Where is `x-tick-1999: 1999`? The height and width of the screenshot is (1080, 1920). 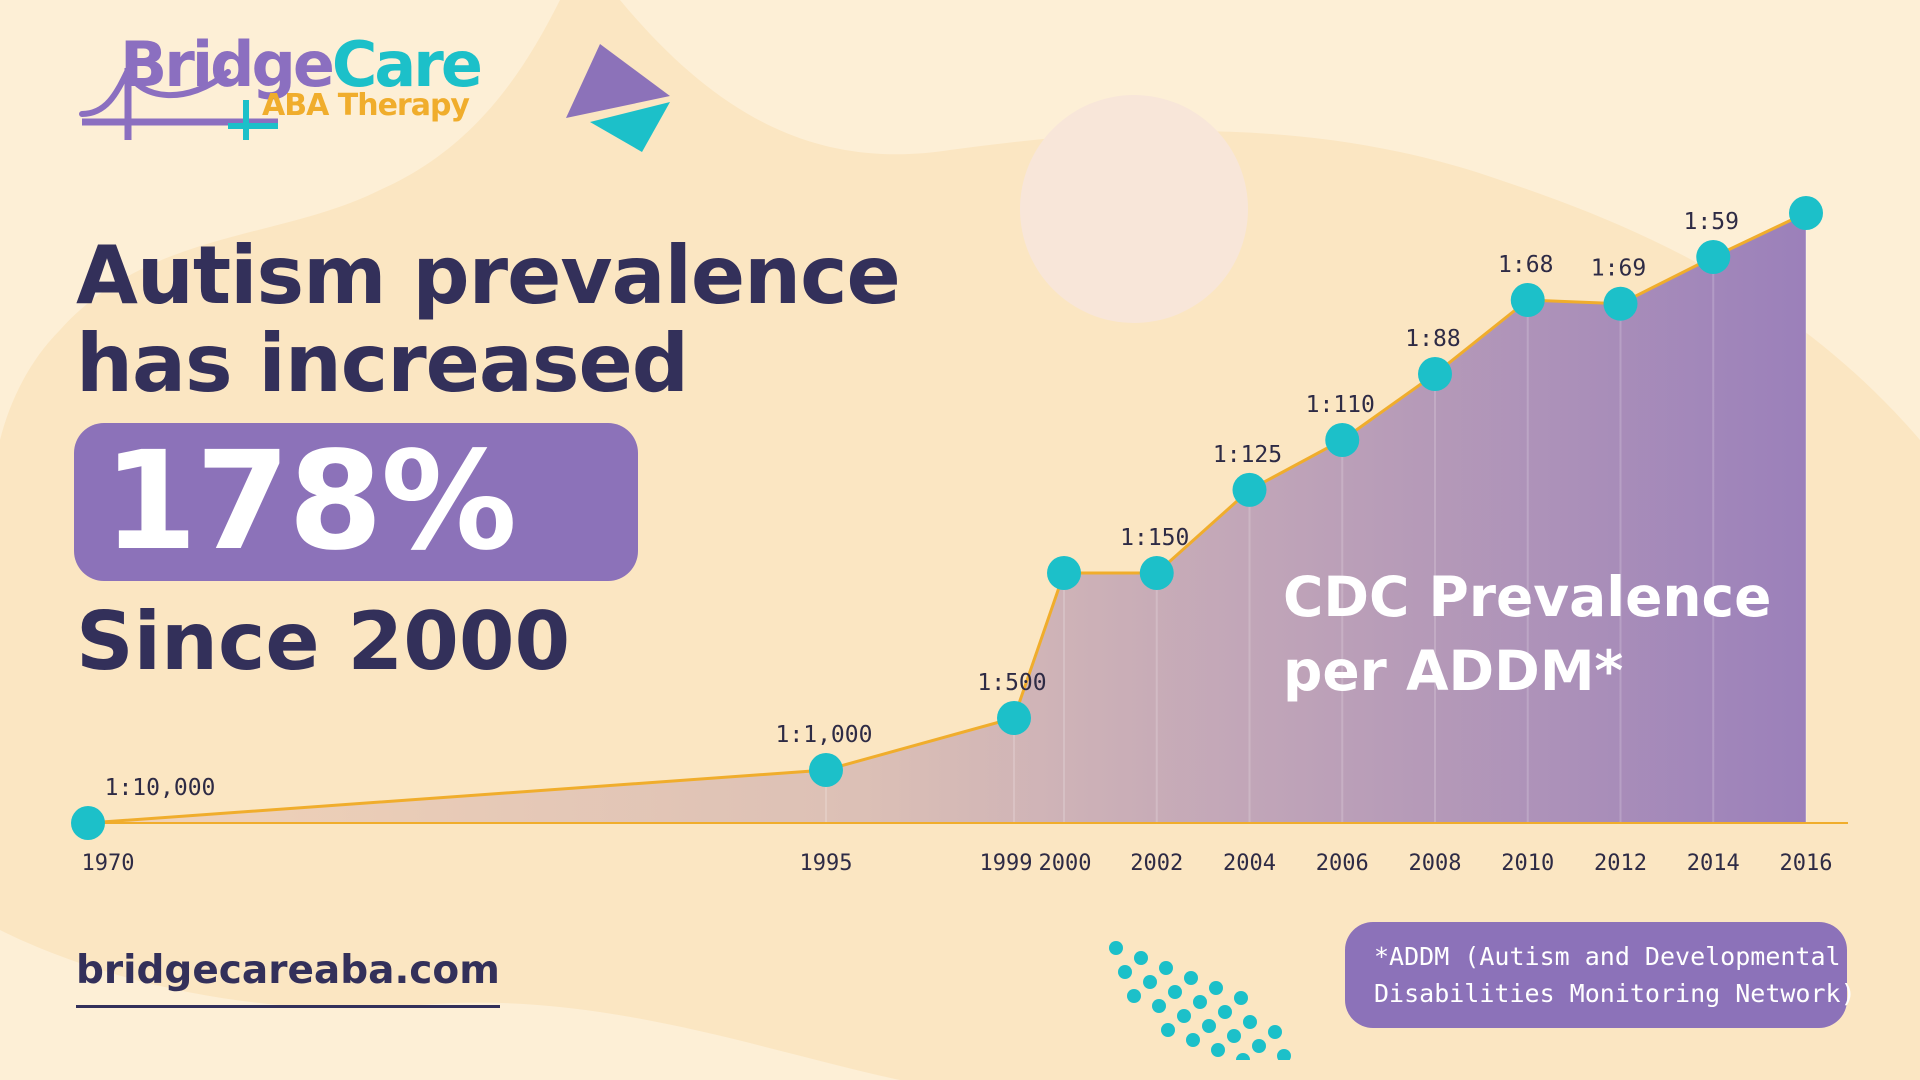
x-tick-1999: 1999 is located at coordinates (1006, 863).